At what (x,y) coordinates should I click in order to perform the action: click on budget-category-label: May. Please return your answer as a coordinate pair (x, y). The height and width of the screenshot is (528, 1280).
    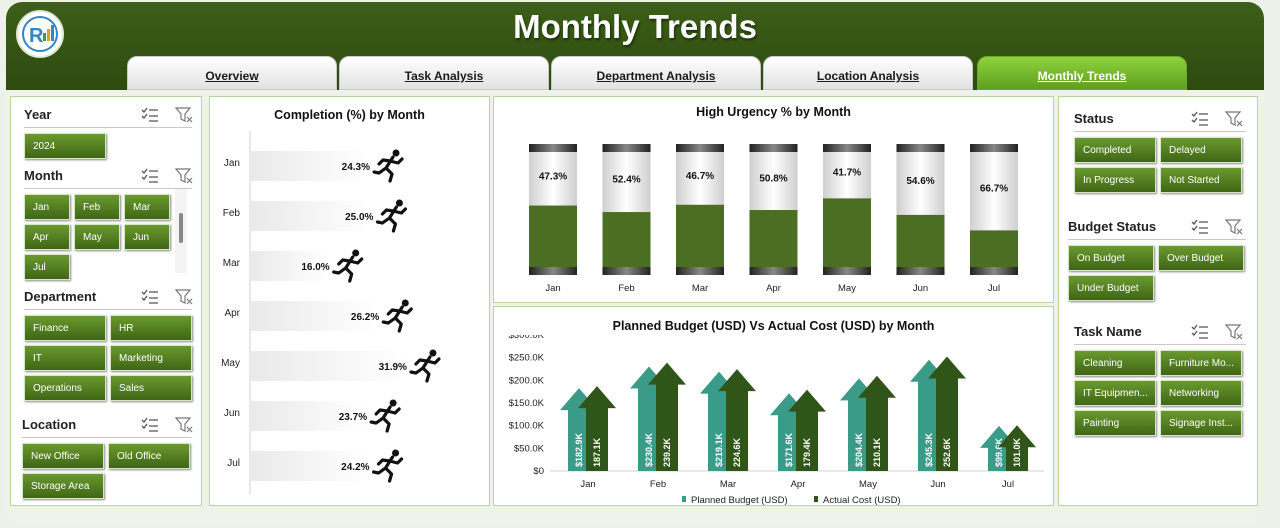
    Looking at the image, I should click on (868, 484).